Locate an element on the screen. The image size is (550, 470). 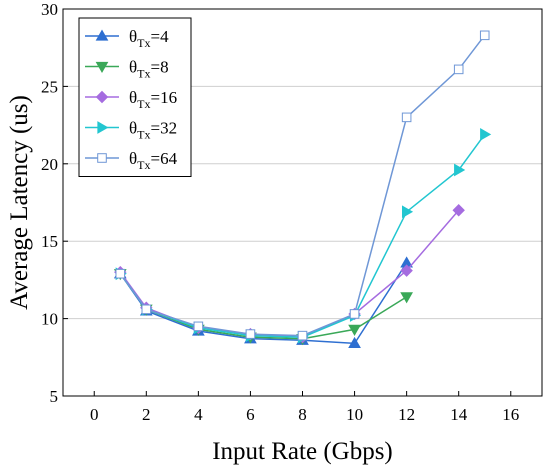
x-tick-label: 14 is located at coordinates (459, 414).